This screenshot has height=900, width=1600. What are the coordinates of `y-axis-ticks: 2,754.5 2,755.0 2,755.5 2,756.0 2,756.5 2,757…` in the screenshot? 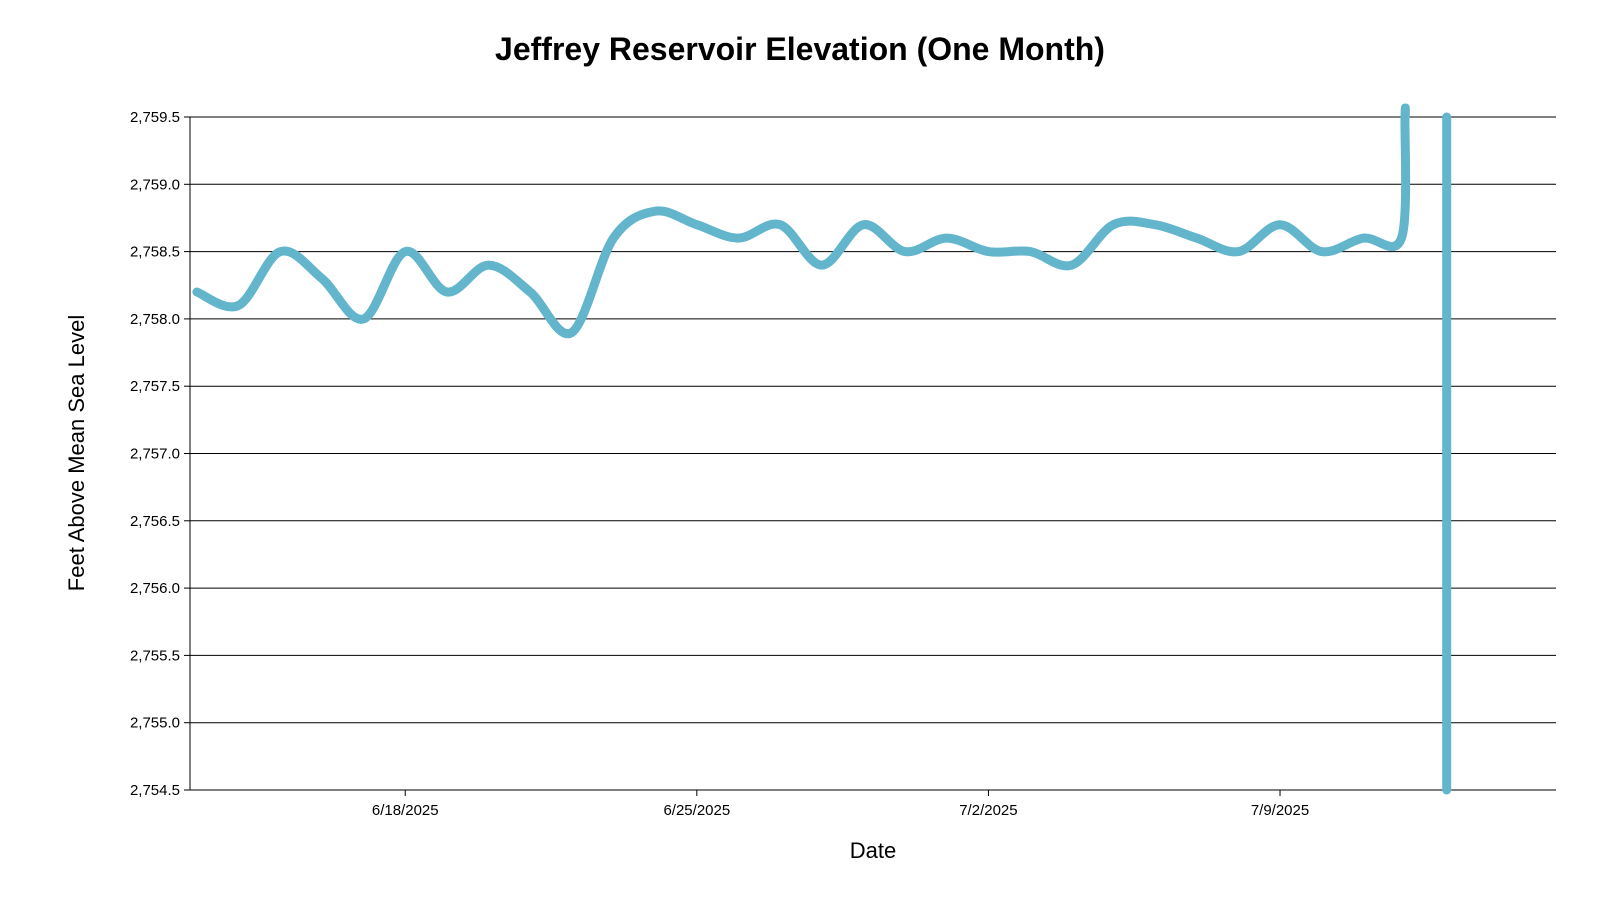 It's located at (160, 454).